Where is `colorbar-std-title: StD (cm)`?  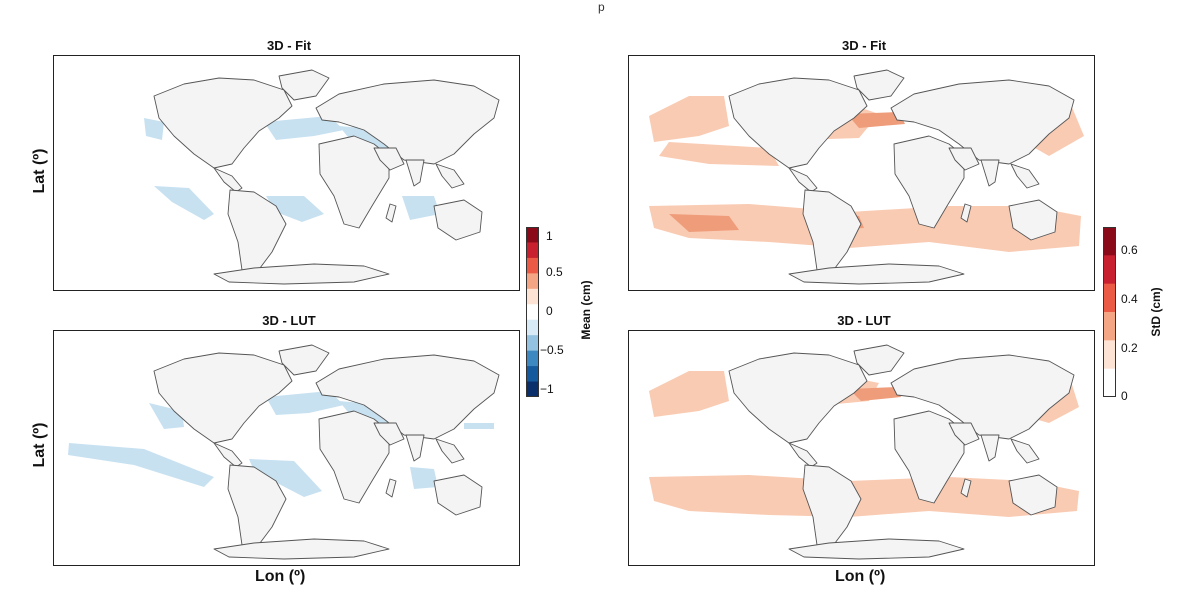 colorbar-std-title: StD (cm) is located at coordinates (1156, 312).